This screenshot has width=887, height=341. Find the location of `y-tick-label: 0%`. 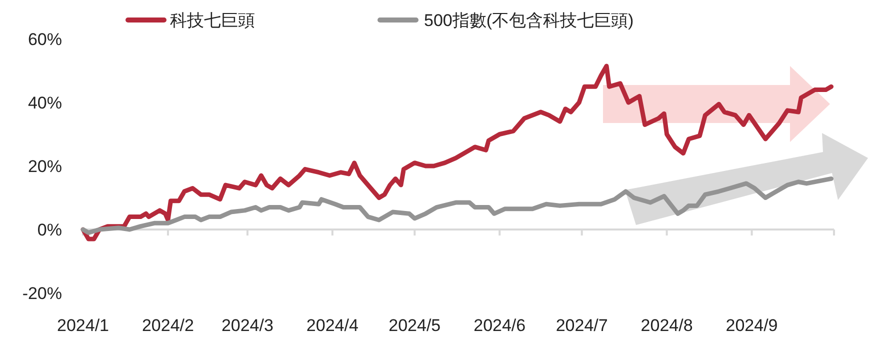

y-tick-label: 0% is located at coordinates (49, 230).